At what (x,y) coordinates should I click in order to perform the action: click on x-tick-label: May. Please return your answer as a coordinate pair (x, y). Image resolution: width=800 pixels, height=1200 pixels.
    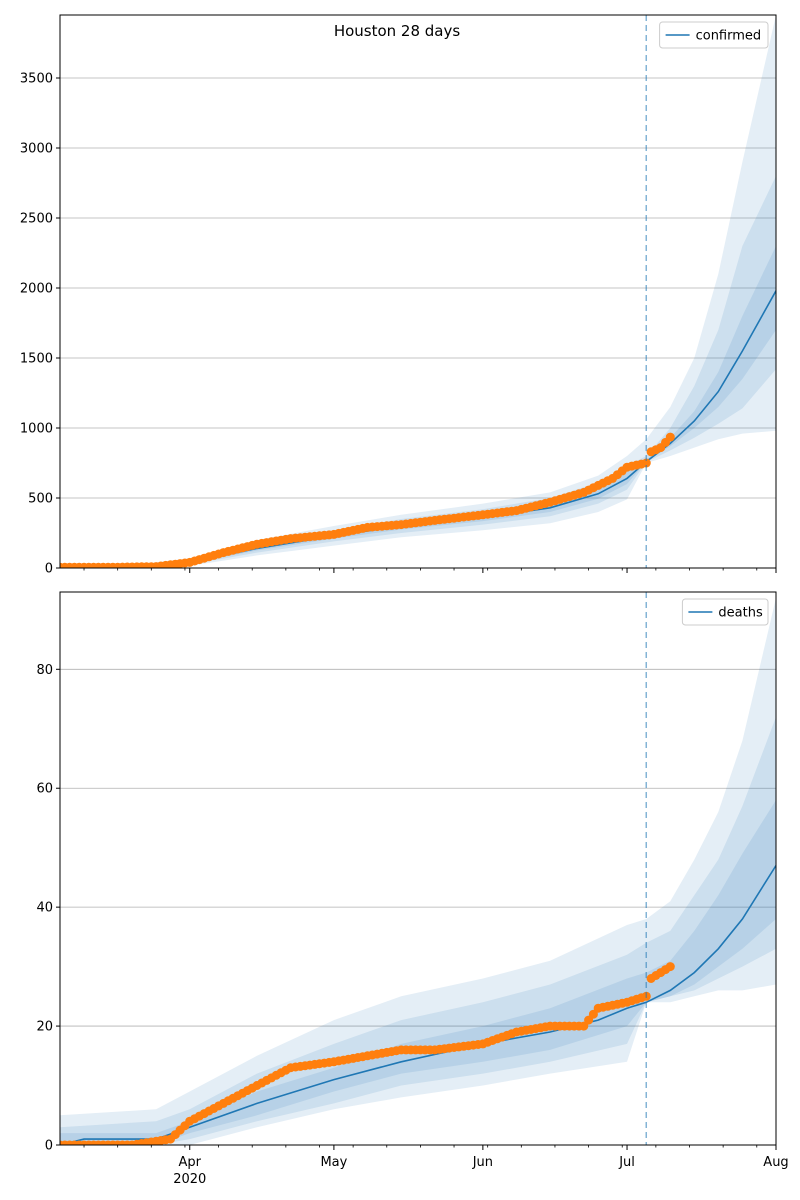
    Looking at the image, I should click on (333, 1162).